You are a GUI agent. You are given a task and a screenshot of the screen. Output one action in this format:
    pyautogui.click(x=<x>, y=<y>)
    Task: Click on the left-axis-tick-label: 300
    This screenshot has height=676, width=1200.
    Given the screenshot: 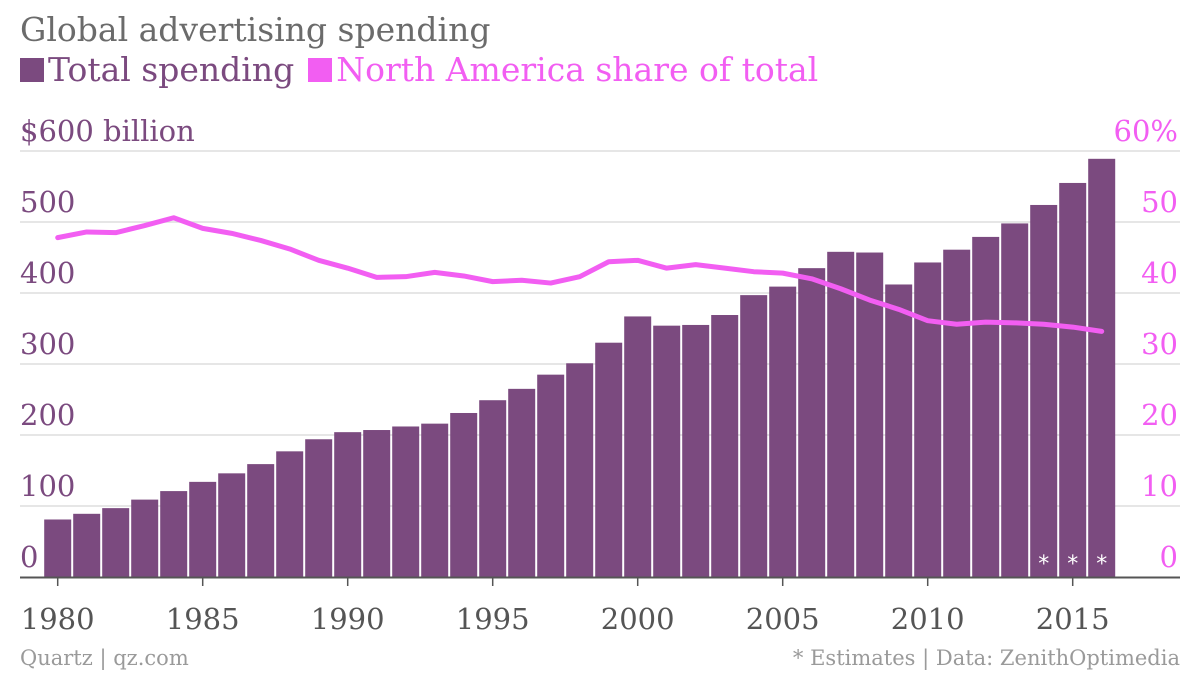 What is the action you would take?
    pyautogui.click(x=47, y=344)
    